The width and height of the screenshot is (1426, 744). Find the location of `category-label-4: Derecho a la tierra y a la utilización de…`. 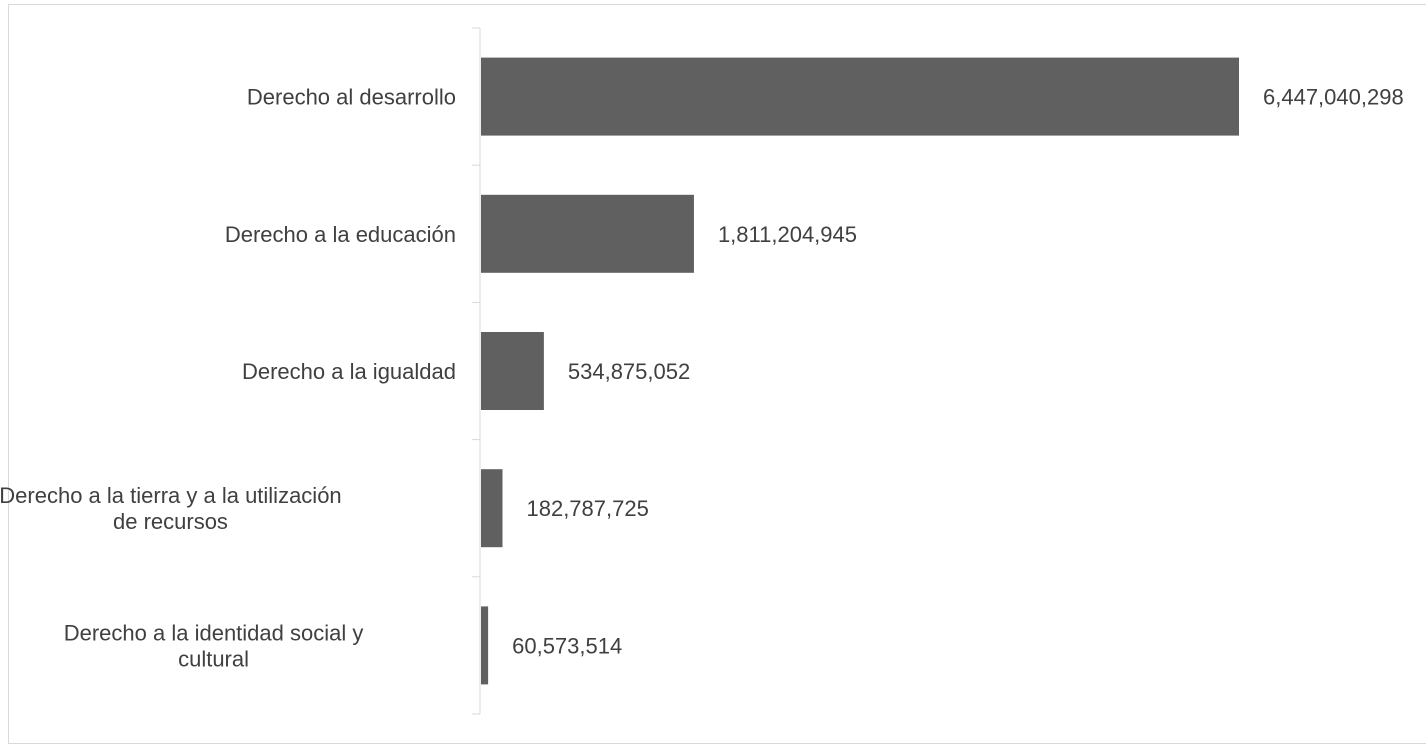

category-label-4: Derecho a la tierra y a la utilización de… is located at coordinates (171, 508).